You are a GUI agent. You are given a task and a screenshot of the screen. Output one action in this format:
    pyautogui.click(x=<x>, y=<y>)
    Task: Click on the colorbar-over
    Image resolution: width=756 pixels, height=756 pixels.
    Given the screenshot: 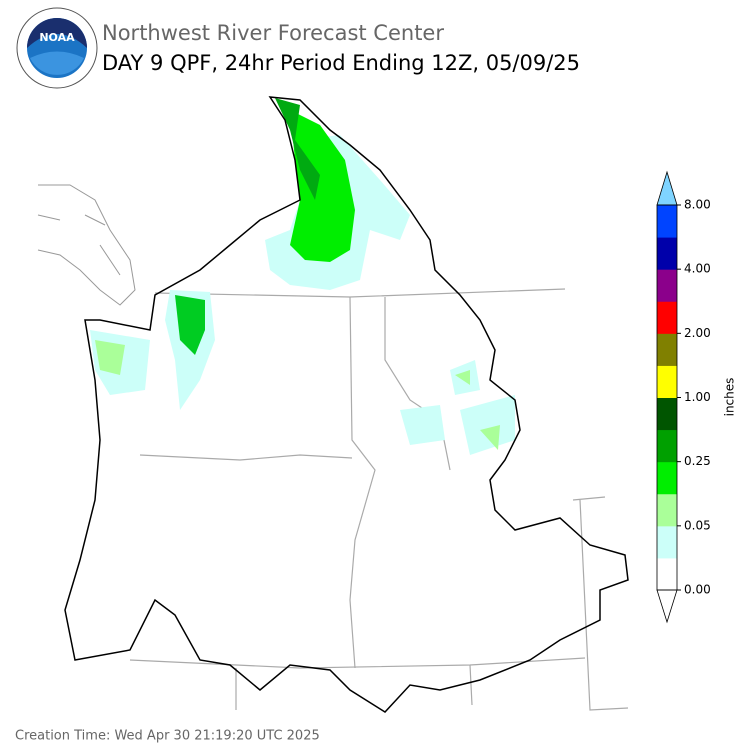 What is the action you would take?
    pyautogui.click(x=667, y=188)
    